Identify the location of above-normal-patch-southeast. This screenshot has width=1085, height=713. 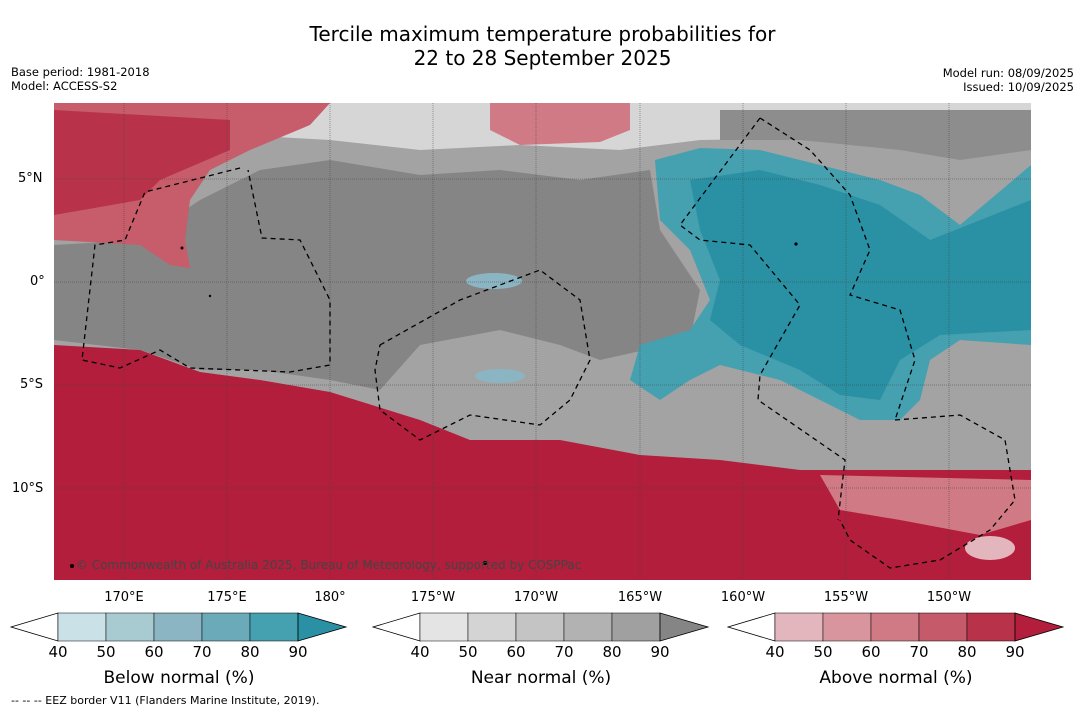
(990, 548).